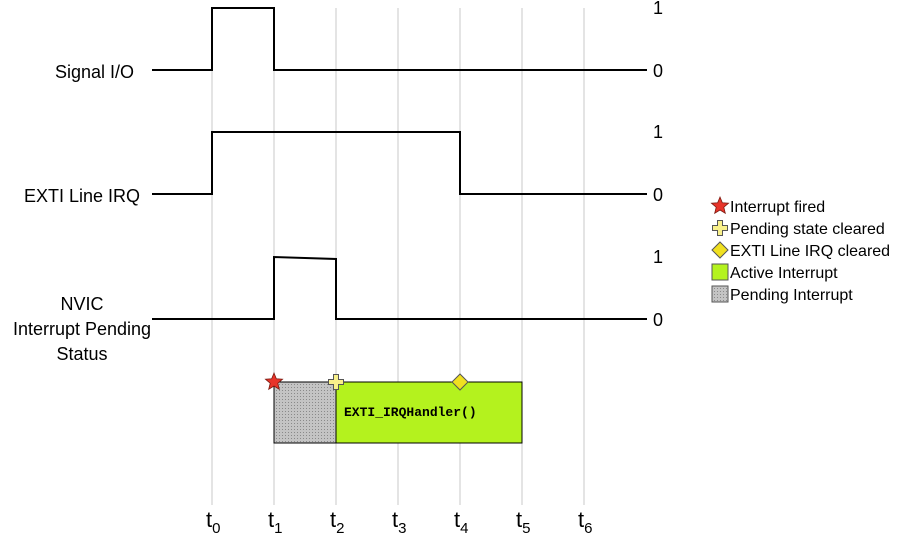 The width and height of the screenshot is (902, 538). What do you see at coordinates (410, 412) in the screenshot?
I see `handler-label: EXTI_IRQHandler()` at bounding box center [410, 412].